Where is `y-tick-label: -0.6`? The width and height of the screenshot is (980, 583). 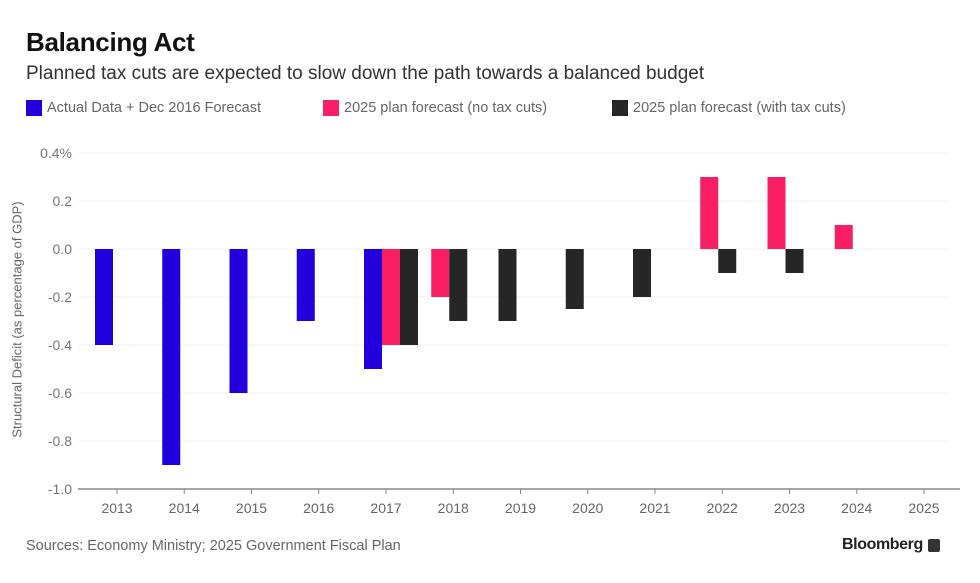
y-tick-label: -0.6 is located at coordinates (60, 393).